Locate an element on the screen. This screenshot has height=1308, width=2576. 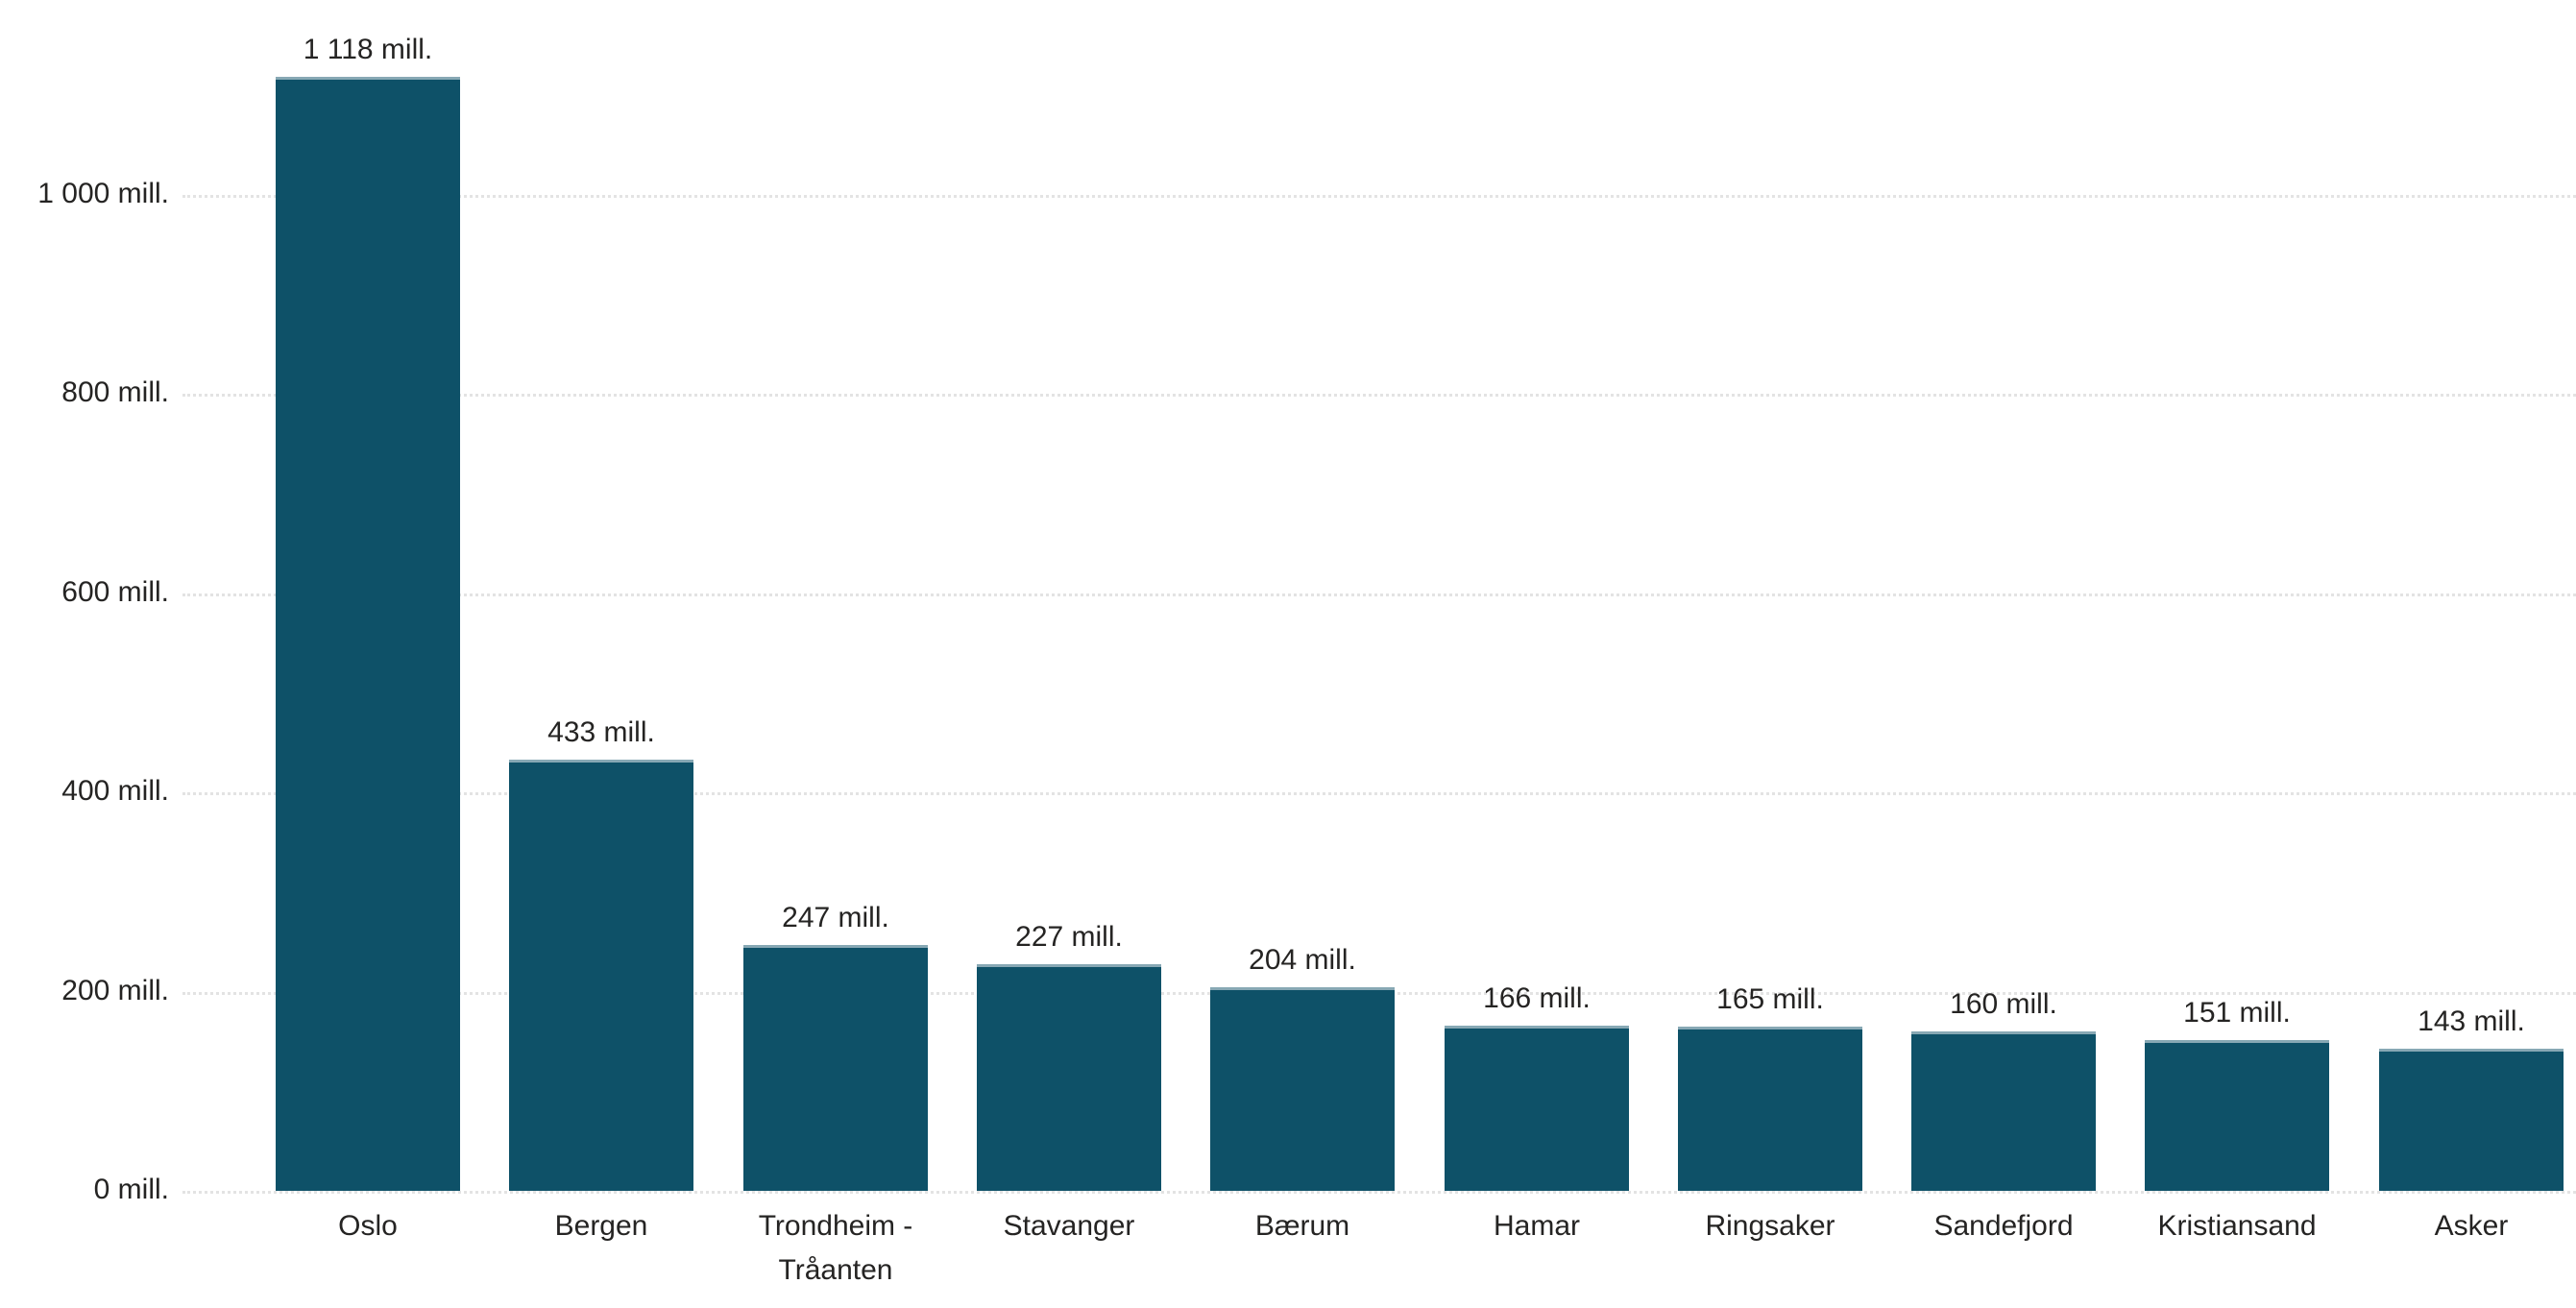
y-axis-tick-label: 400 mill. is located at coordinates (115, 791).